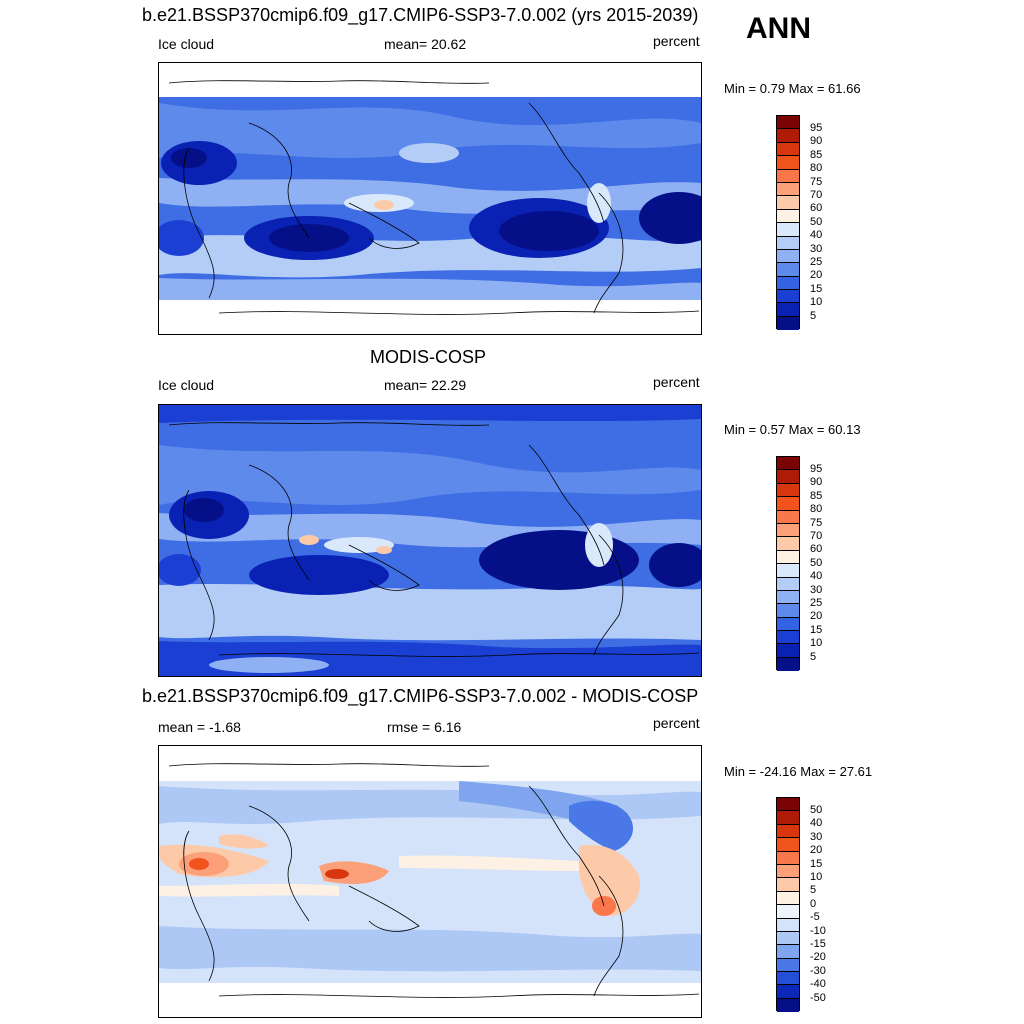  What do you see at coordinates (676, 41) in the screenshot?
I see `panel1-units-label: percent` at bounding box center [676, 41].